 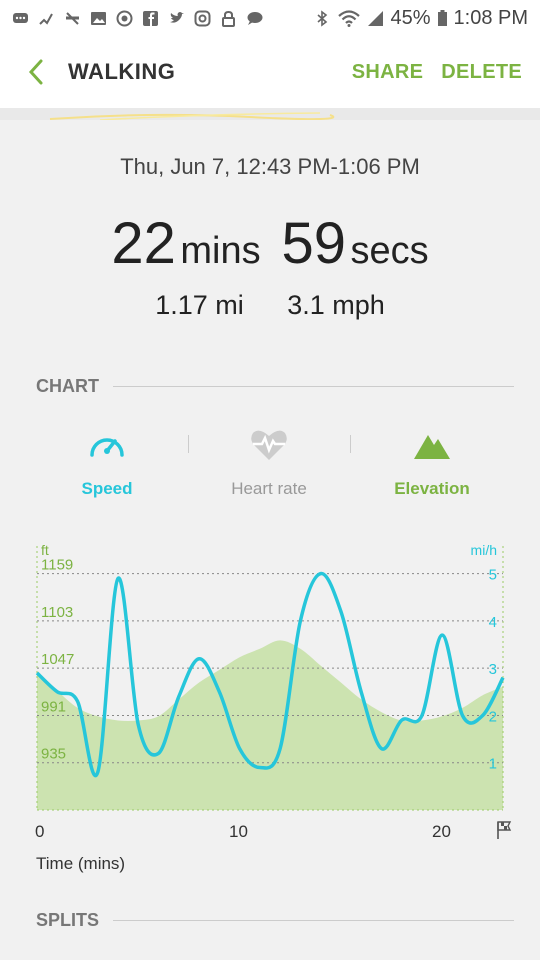 I want to click on mountain-icon, so click(x=432, y=445).